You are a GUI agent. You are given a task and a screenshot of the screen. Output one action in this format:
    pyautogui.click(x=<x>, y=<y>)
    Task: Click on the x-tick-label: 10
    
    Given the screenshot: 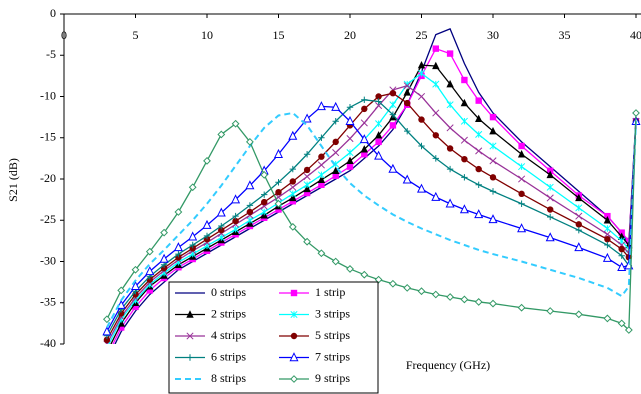 What is the action you would take?
    pyautogui.click(x=207, y=35)
    